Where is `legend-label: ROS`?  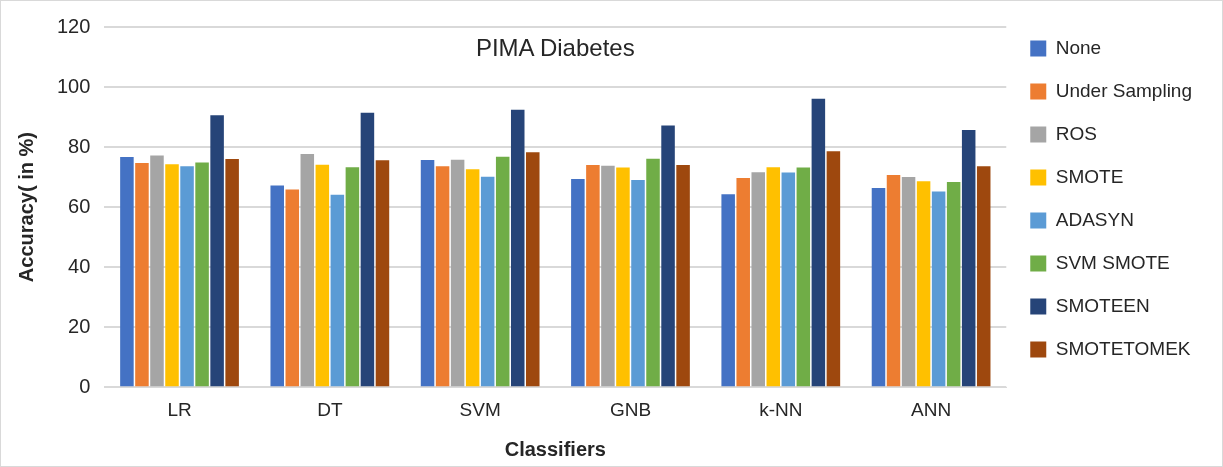
legend-label: ROS is located at coordinates (1076, 133).